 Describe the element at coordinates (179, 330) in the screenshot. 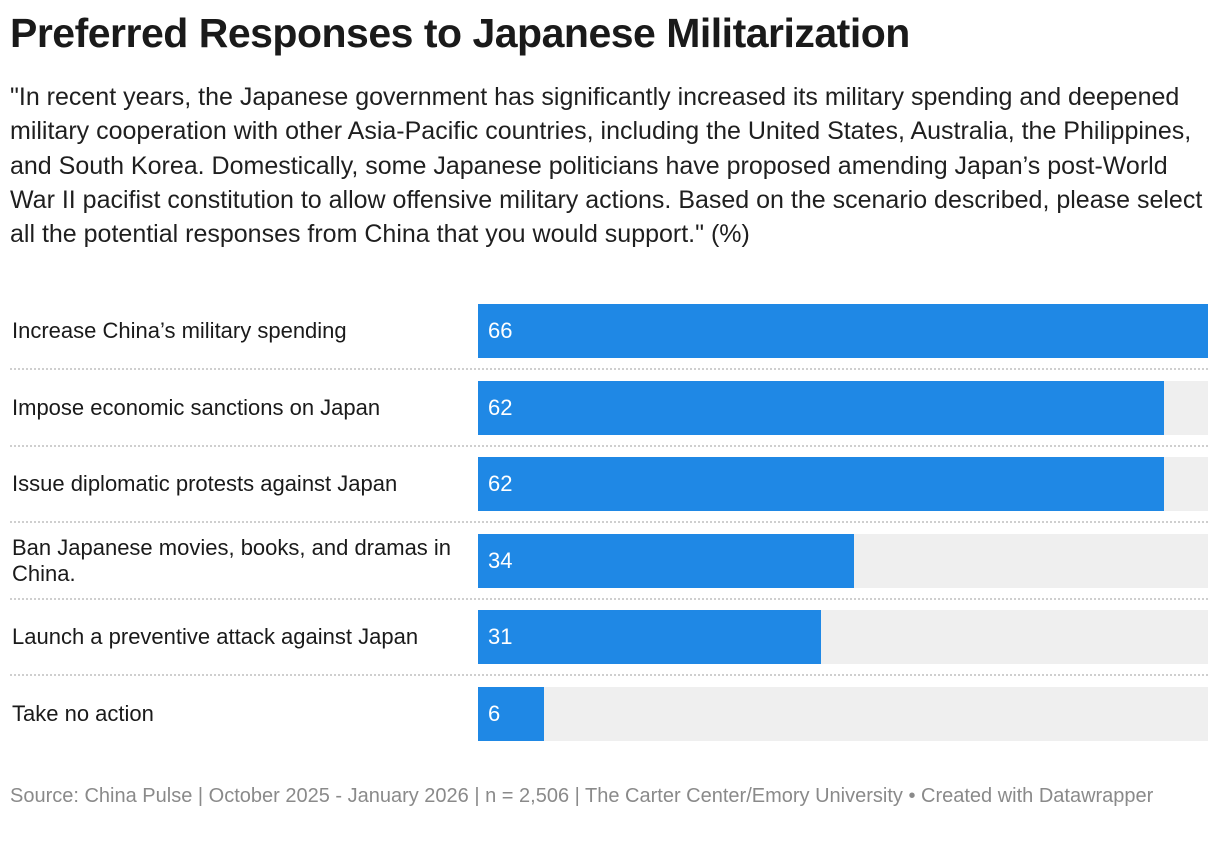

I see `bar-category-label: Increase China’s military spending` at that location.